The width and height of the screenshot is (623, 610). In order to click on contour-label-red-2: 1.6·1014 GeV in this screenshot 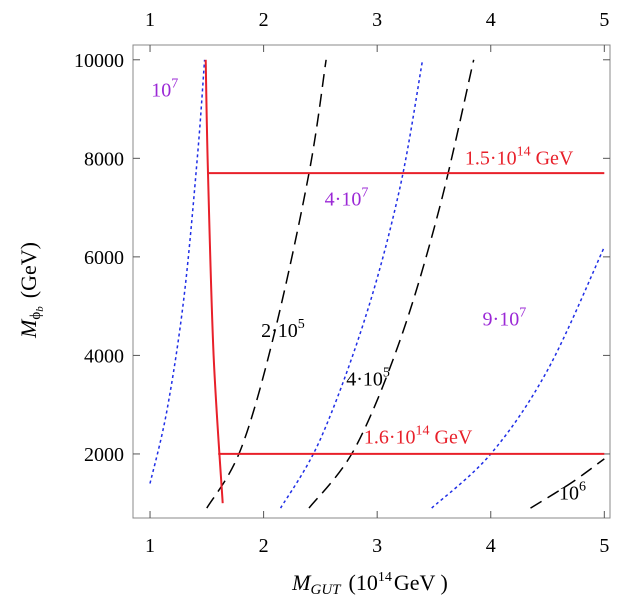, I will do `click(418, 436)`.